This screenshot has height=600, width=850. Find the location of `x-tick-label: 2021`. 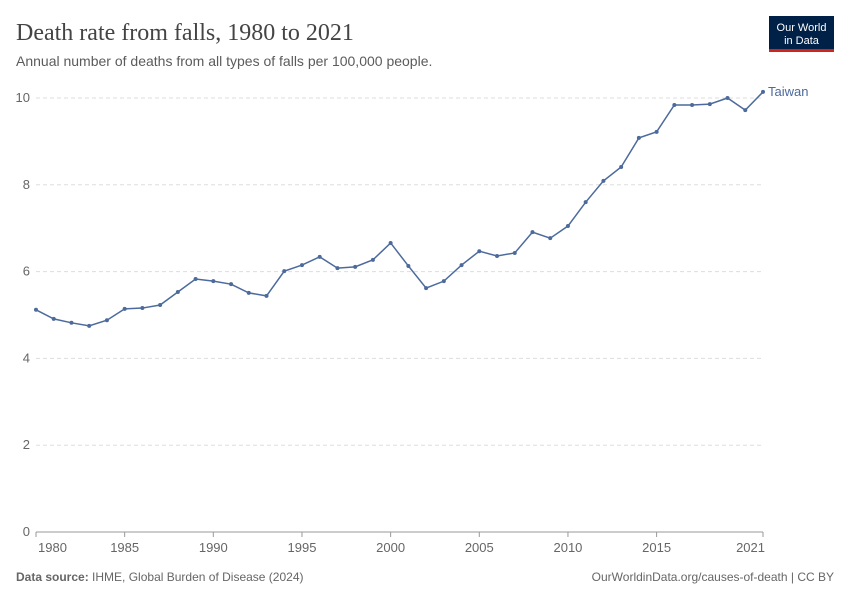

x-tick-label: 2021 is located at coordinates (750, 547).